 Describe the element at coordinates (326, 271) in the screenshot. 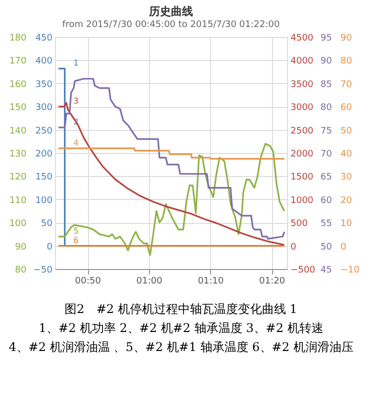

I see `y-tick-label: 45` at that location.